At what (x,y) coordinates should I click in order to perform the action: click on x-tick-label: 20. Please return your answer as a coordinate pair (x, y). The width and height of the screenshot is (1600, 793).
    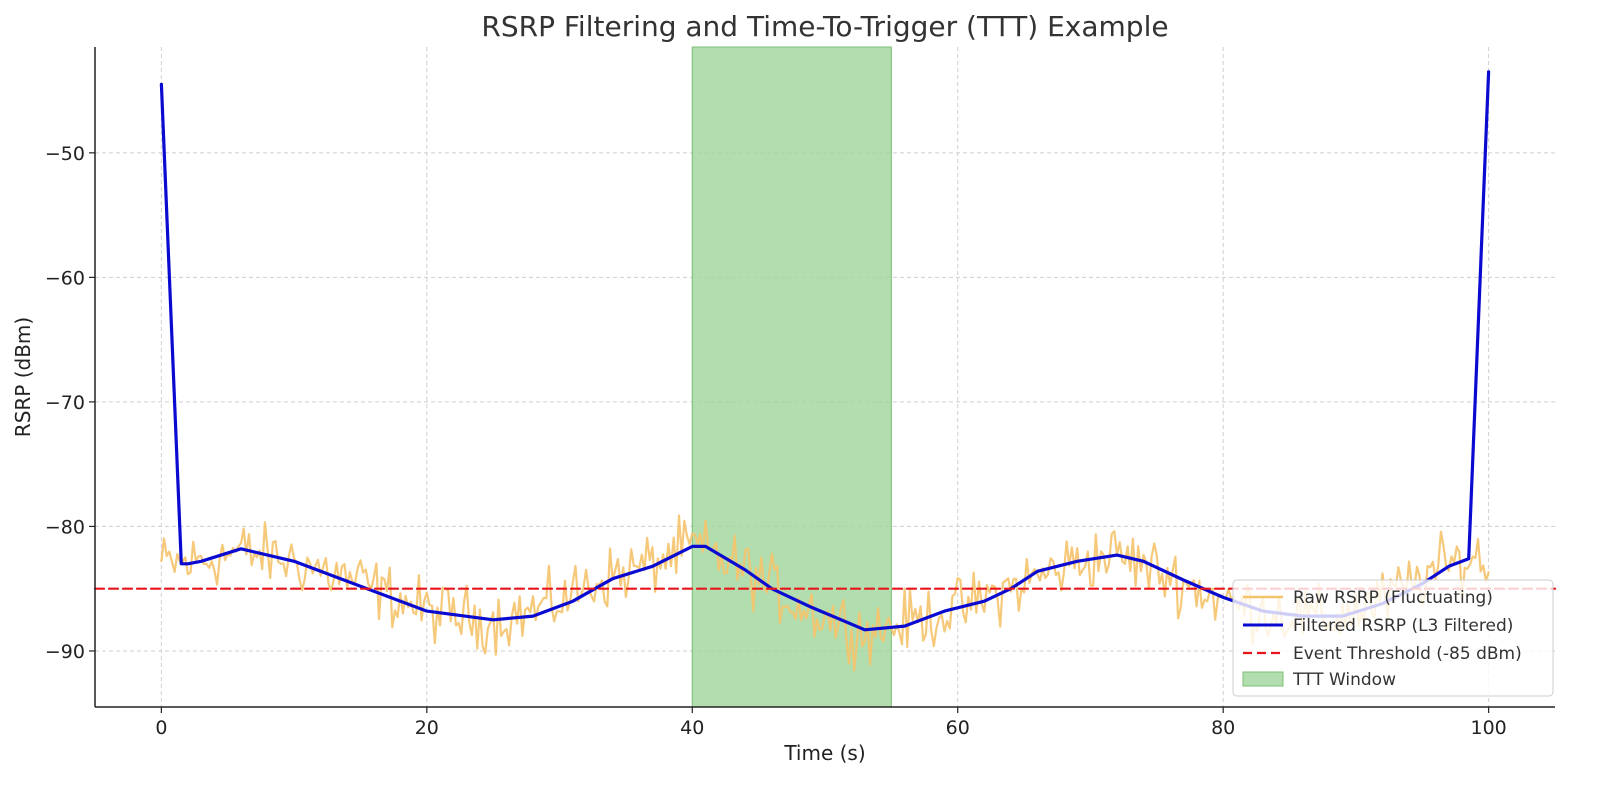
    Looking at the image, I should click on (427, 728).